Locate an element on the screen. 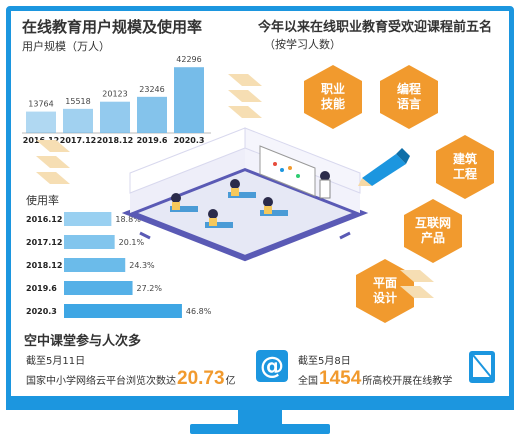 The image size is (520, 440). courses-title: 今年以来在线职业教育受欢迎课程前五名 is located at coordinates (375, 27).